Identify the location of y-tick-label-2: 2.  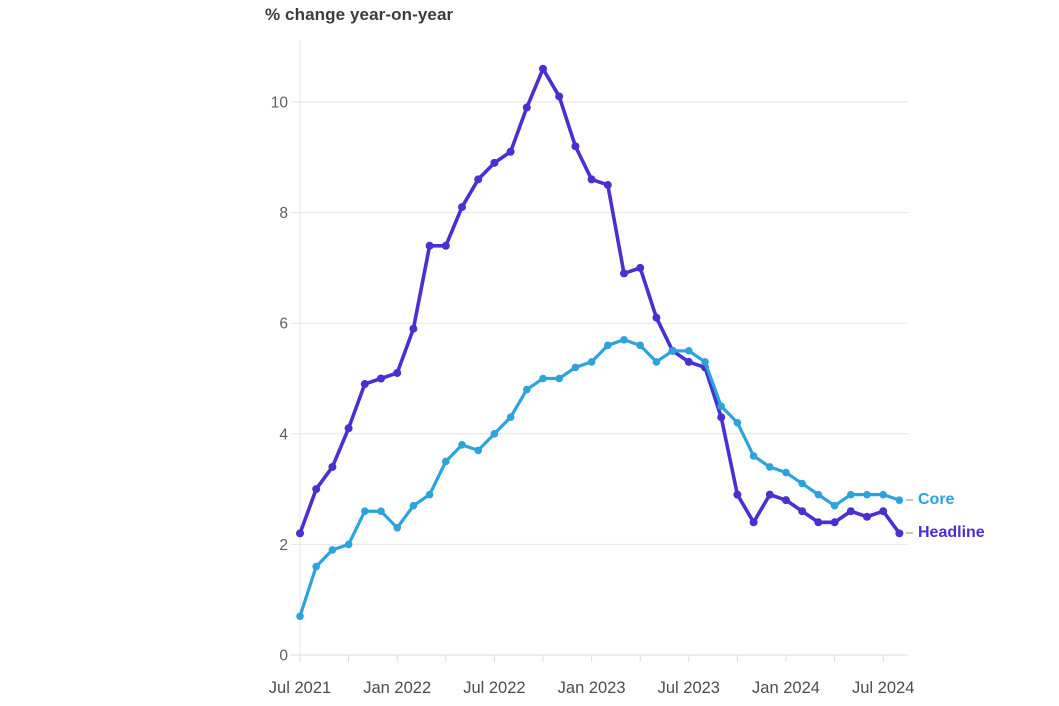
(283, 545).